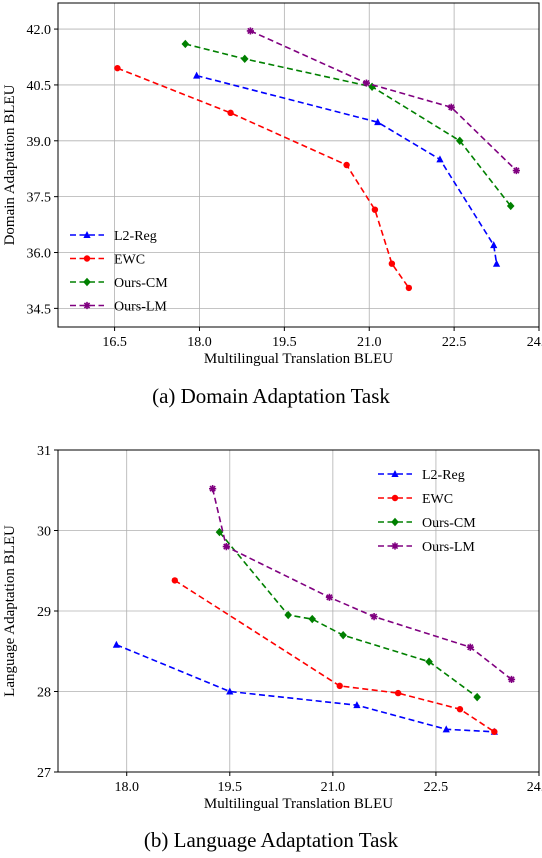  What do you see at coordinates (44, 451) in the screenshot?
I see `y-tick-label: 31` at bounding box center [44, 451].